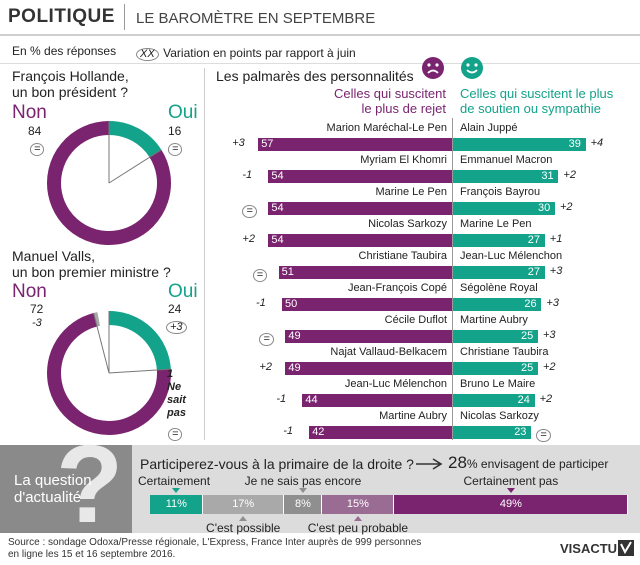 The width and height of the screenshot is (640, 565). What do you see at coordinates (70, 92) in the screenshot?
I see `hollande-question-line2: un bon président ?` at bounding box center [70, 92].